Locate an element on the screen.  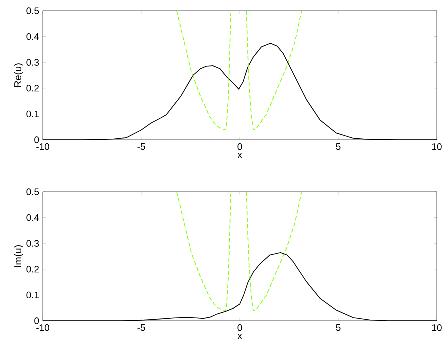
y-axis-title: Re(u) is located at coordinates (19, 76).